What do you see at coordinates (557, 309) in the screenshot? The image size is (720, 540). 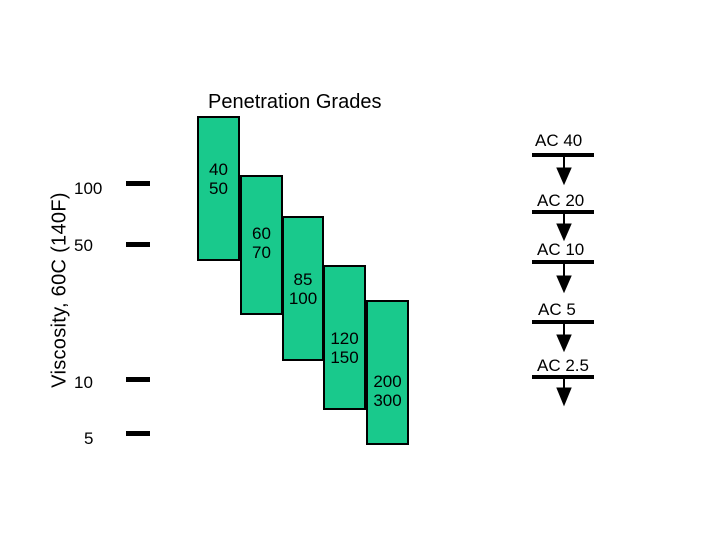 I see `ac-grade-label: AC 5` at bounding box center [557, 309].